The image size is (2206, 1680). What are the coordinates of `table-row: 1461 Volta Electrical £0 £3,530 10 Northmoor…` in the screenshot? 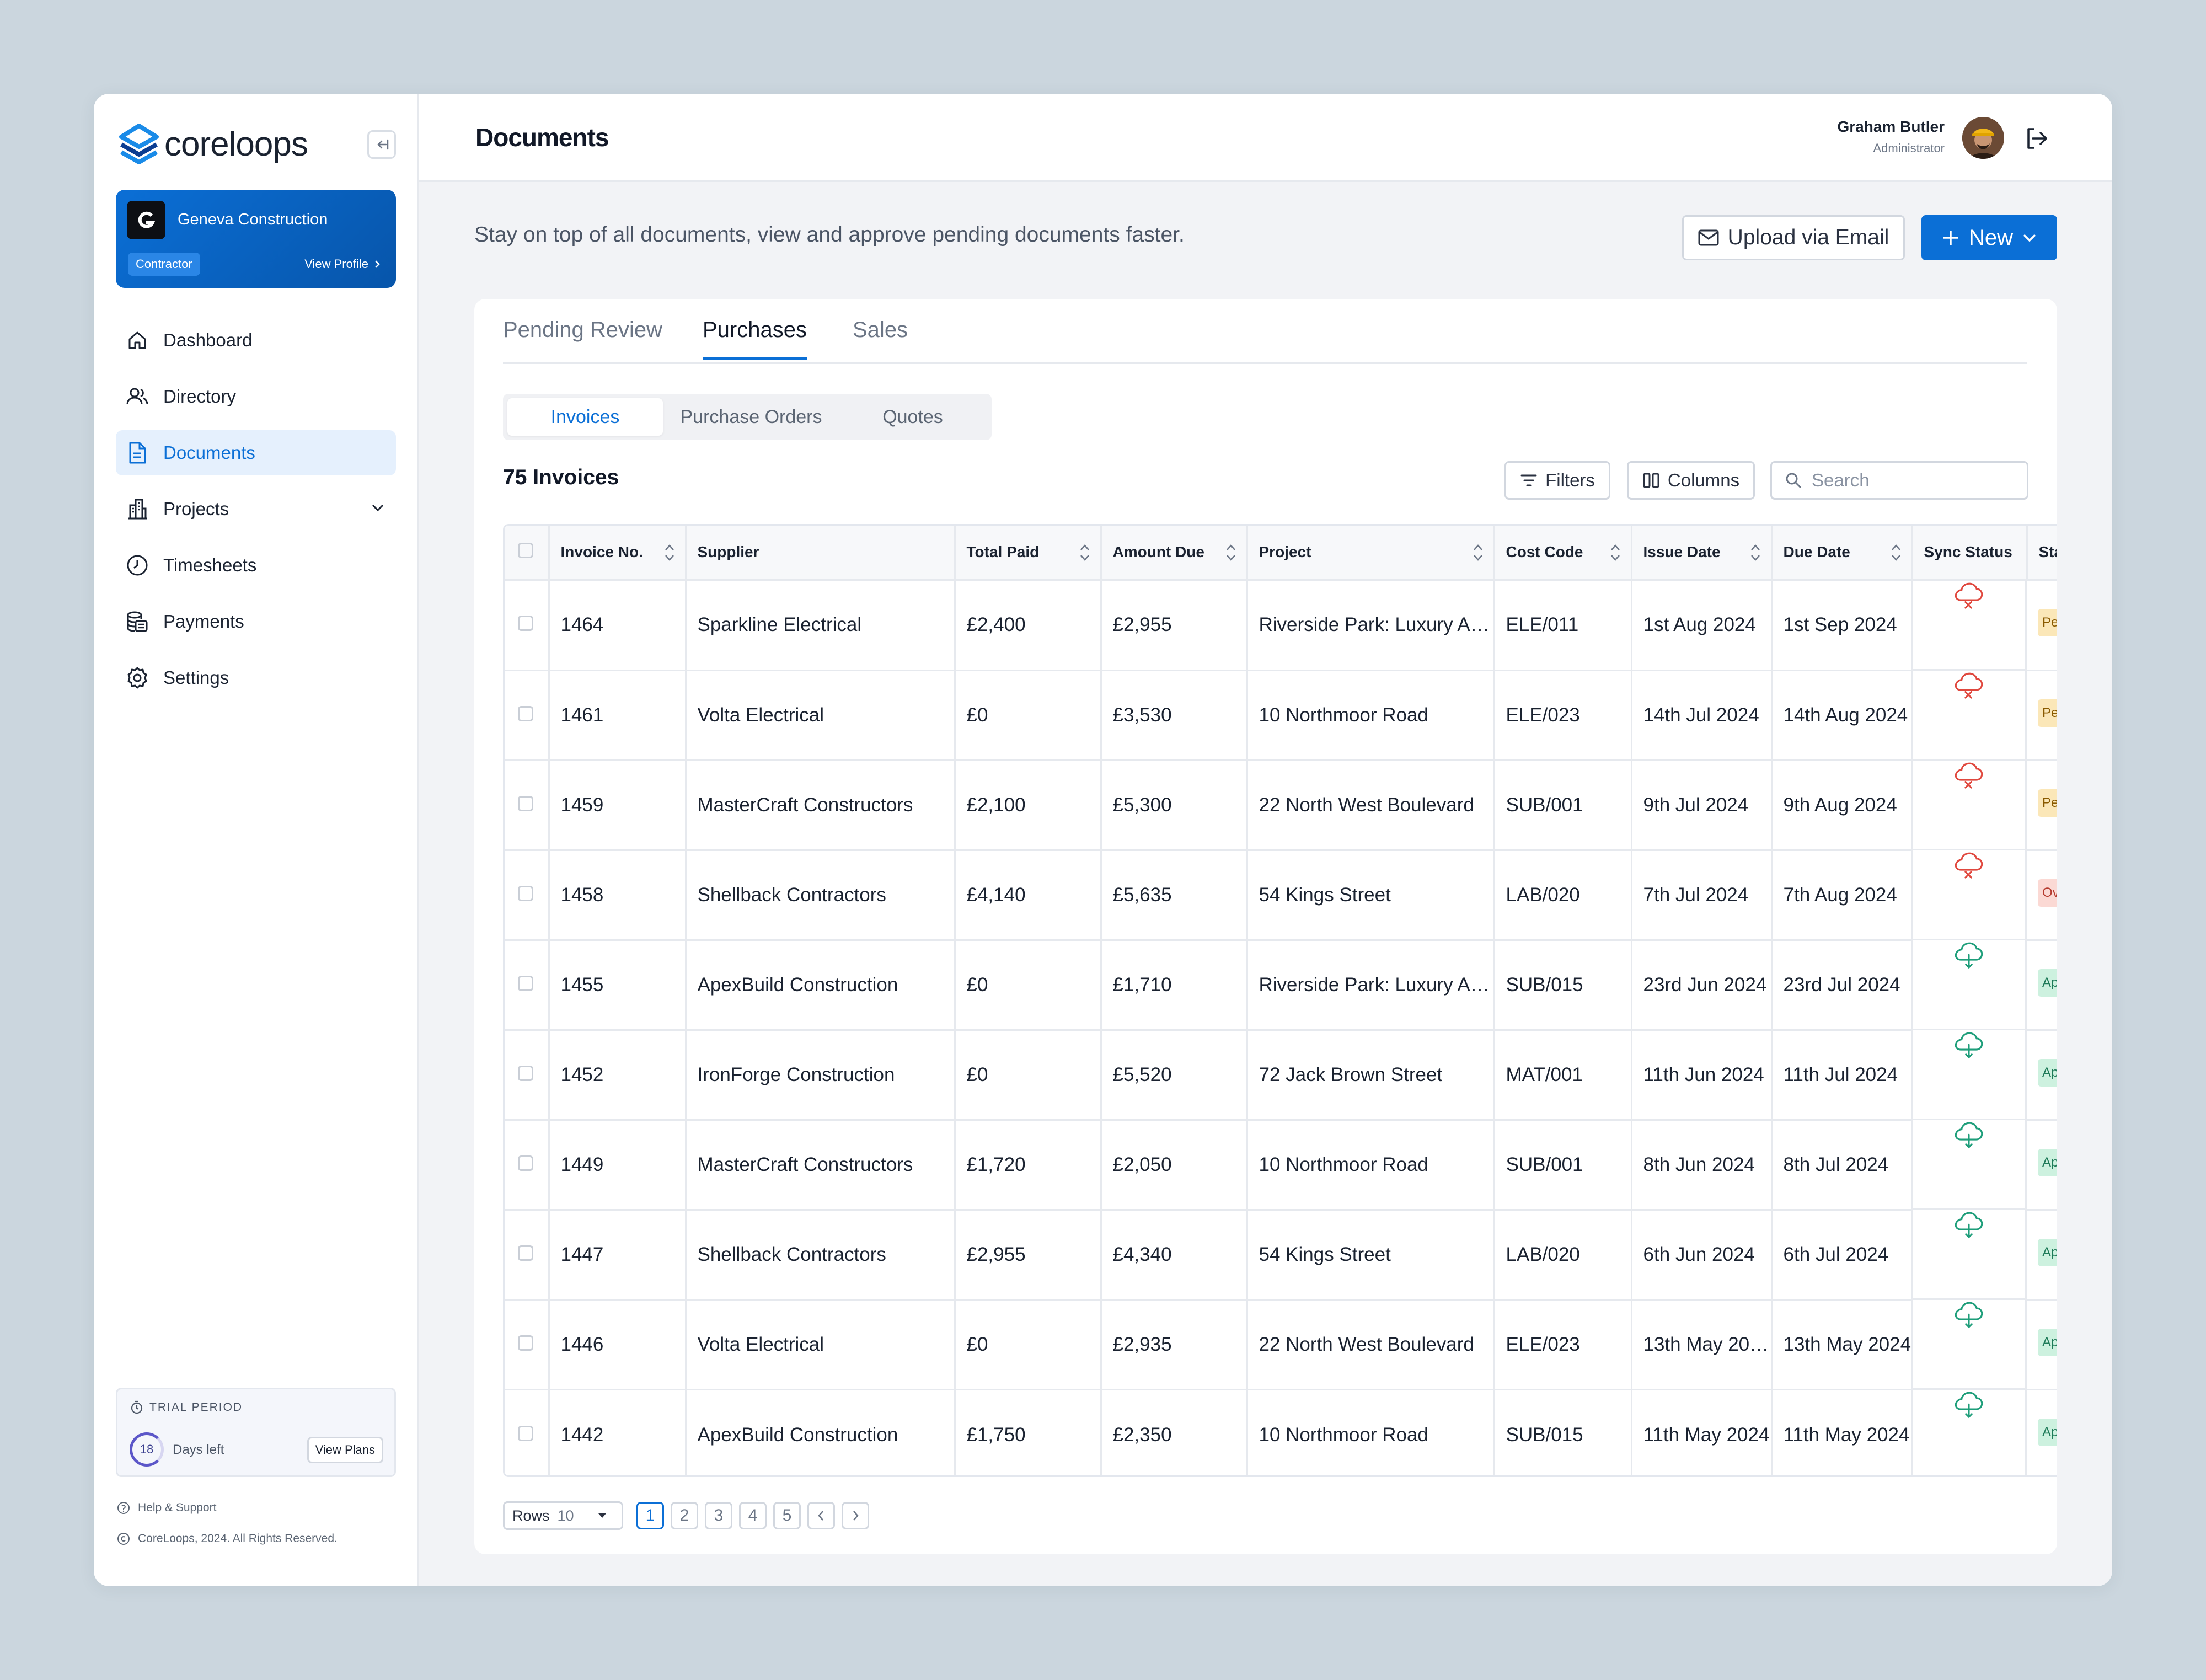 It's located at (1281, 715).